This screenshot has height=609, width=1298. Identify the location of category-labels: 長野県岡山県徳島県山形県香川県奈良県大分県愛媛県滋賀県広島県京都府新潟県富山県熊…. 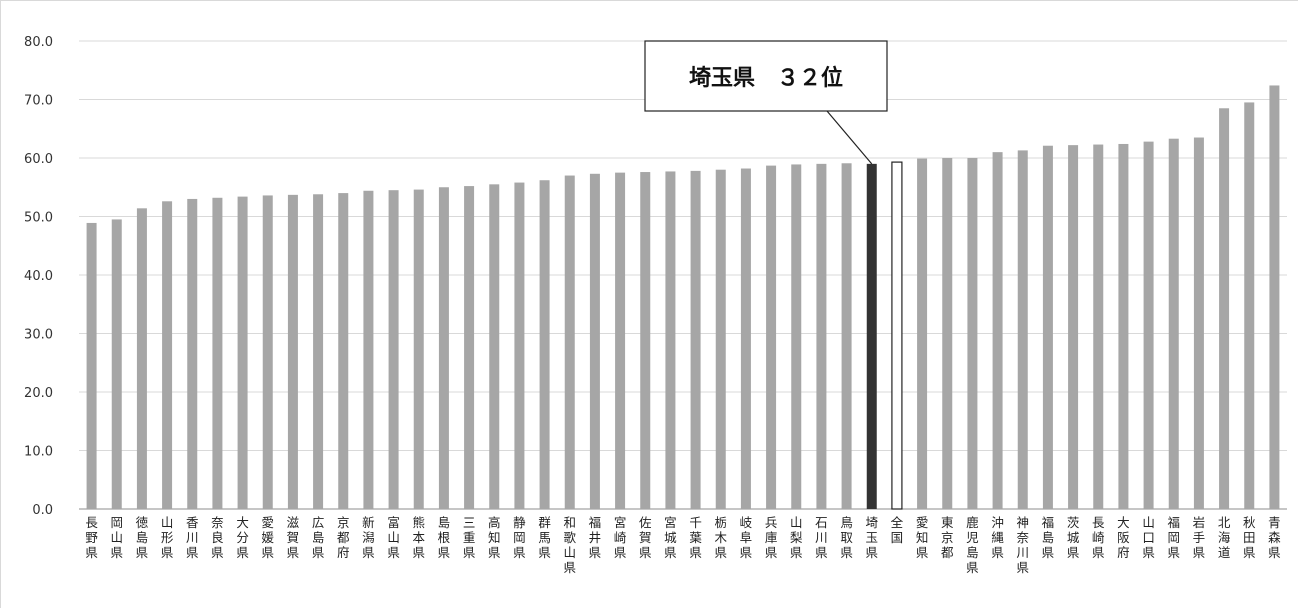
(683, 545).